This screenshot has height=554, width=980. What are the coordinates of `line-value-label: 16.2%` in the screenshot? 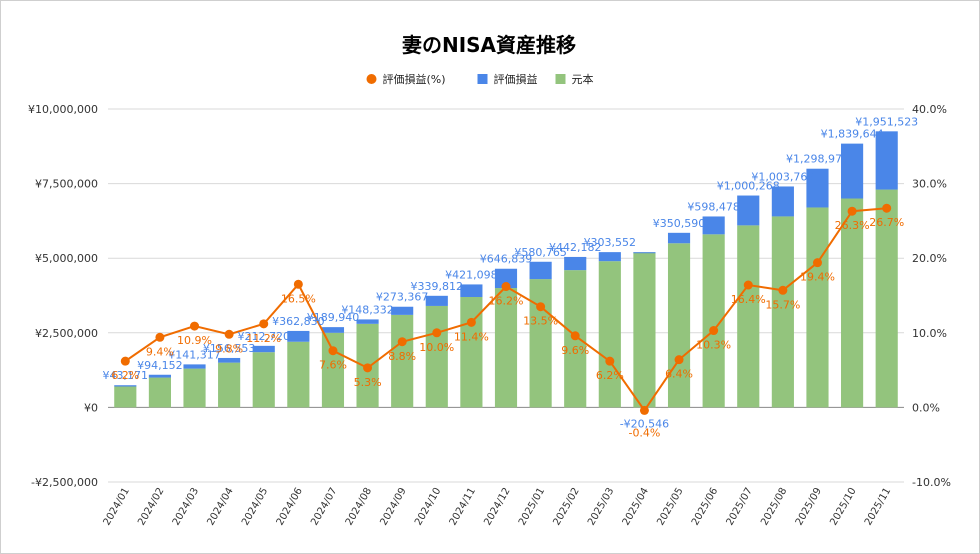 It's located at (506, 301).